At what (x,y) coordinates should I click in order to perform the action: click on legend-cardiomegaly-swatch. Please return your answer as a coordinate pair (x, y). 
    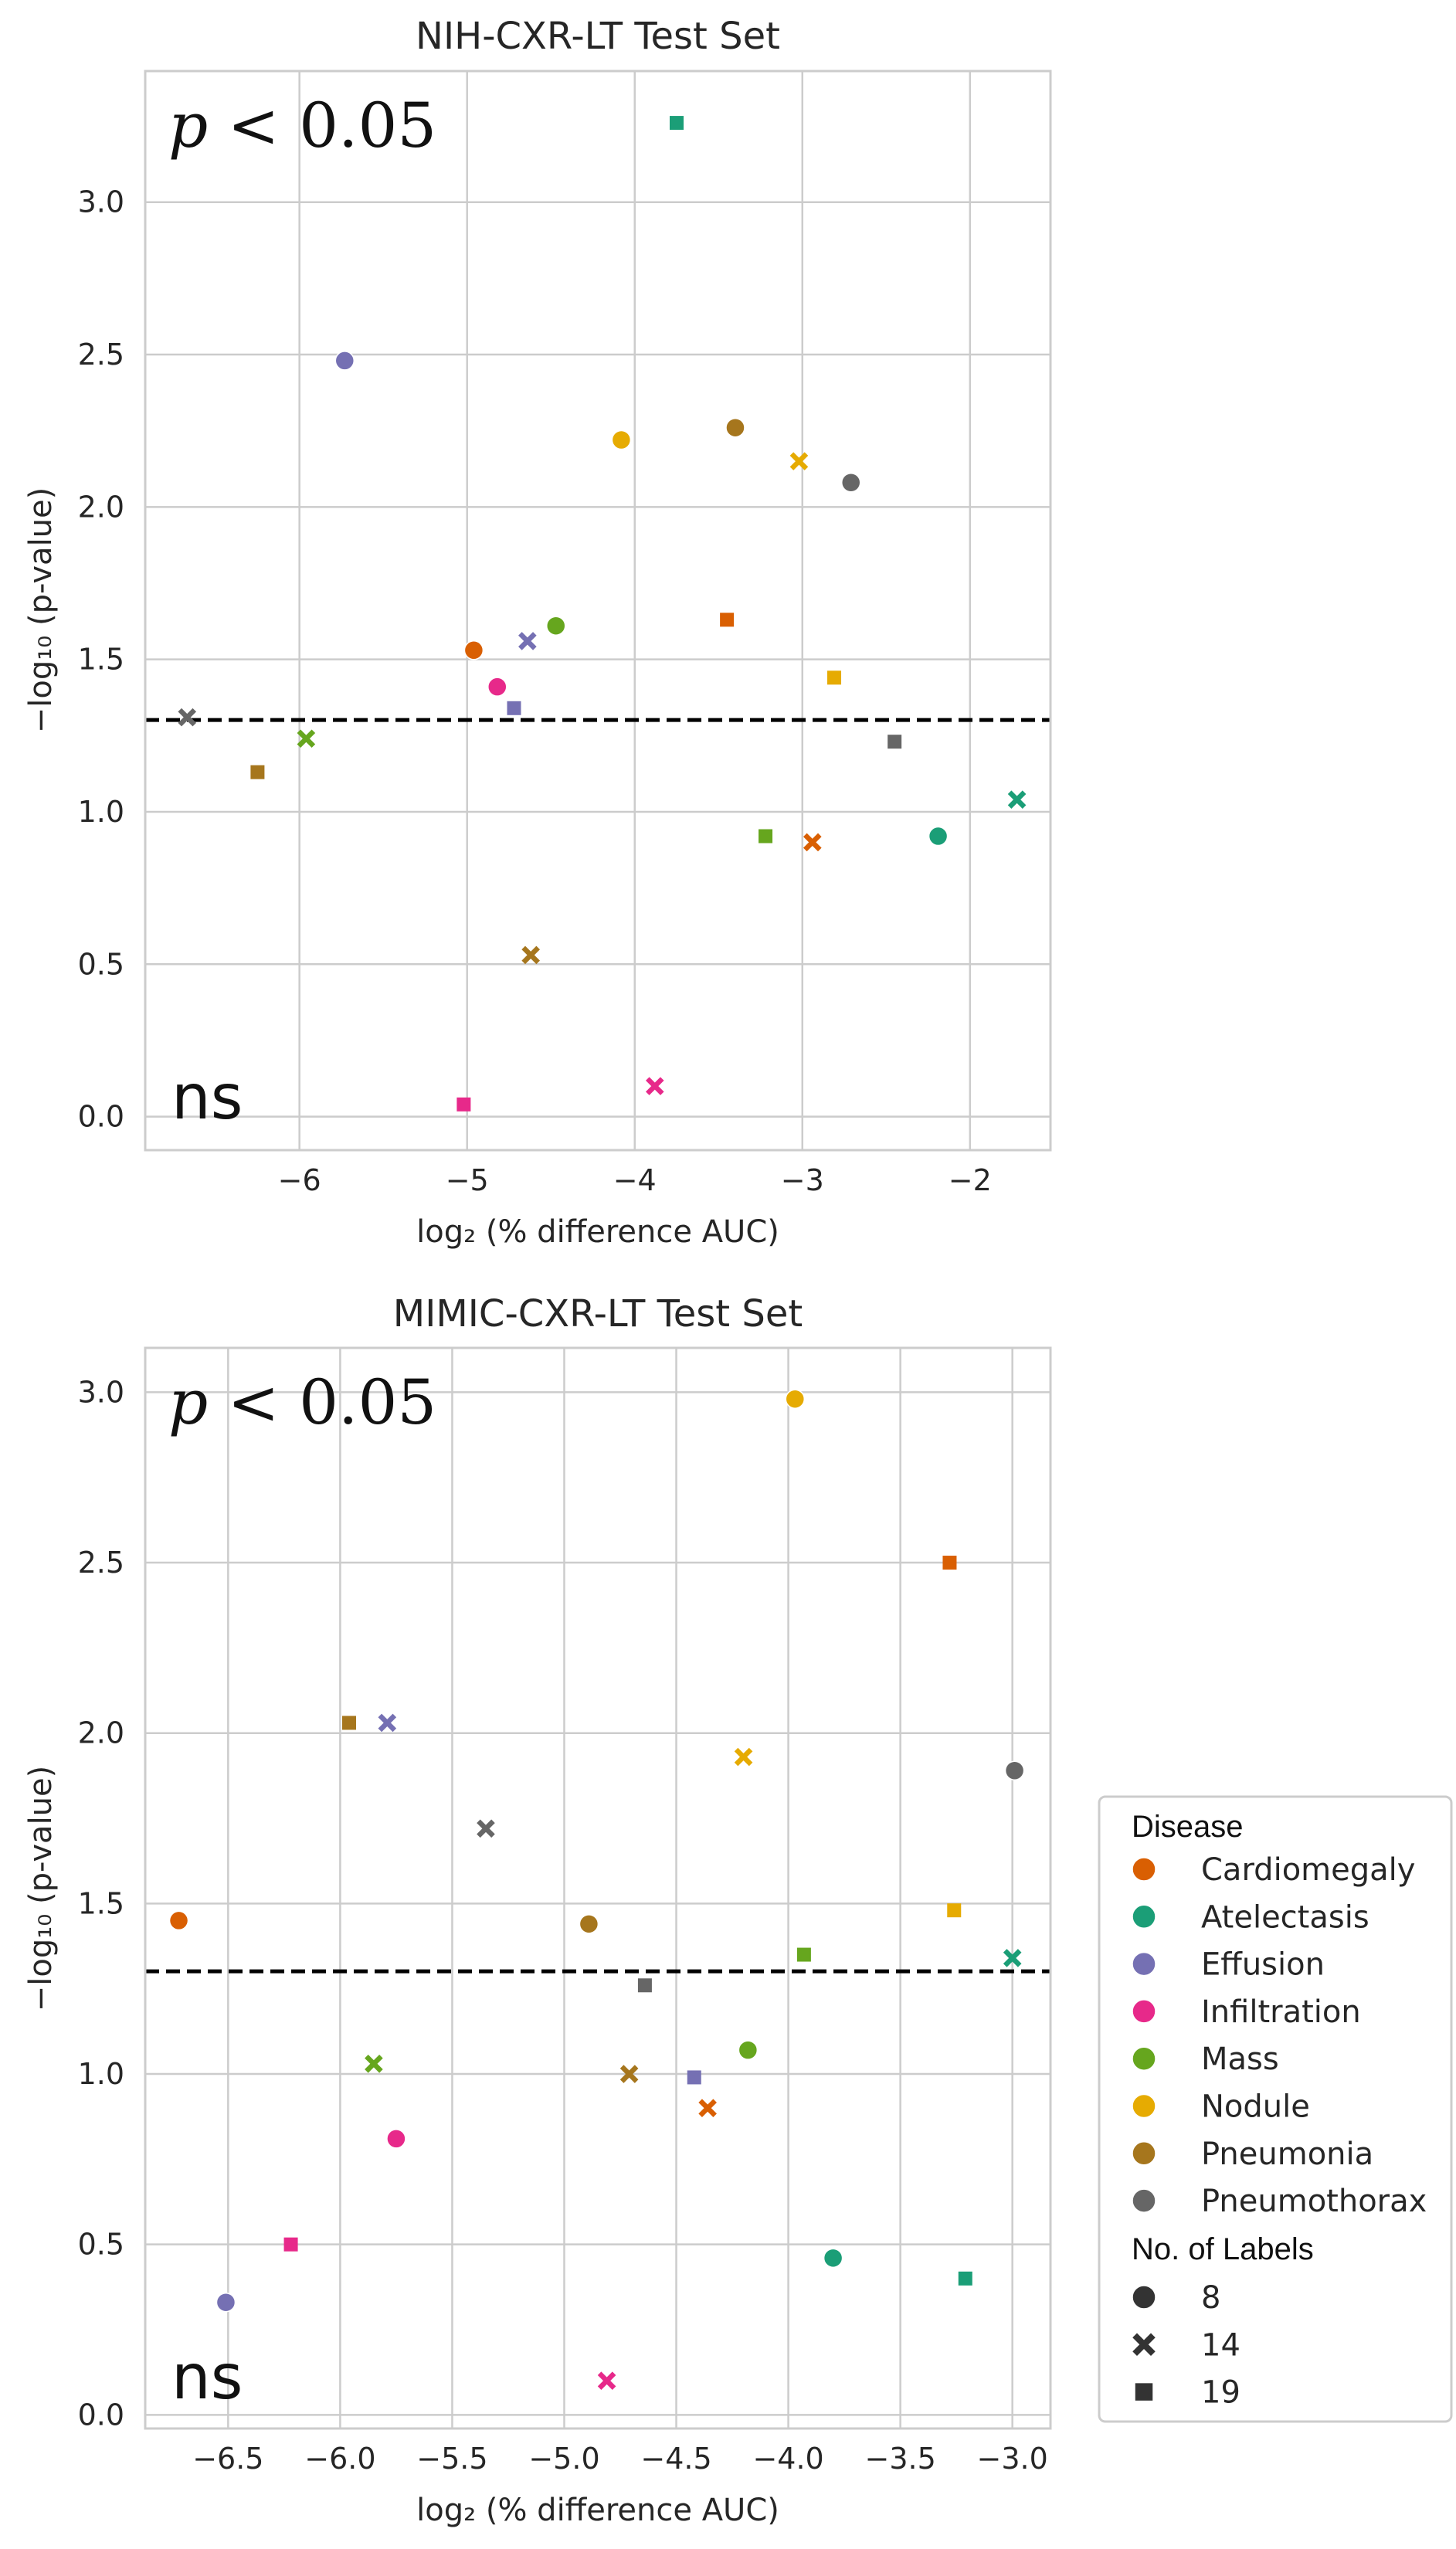
    Looking at the image, I should click on (1144, 1869).